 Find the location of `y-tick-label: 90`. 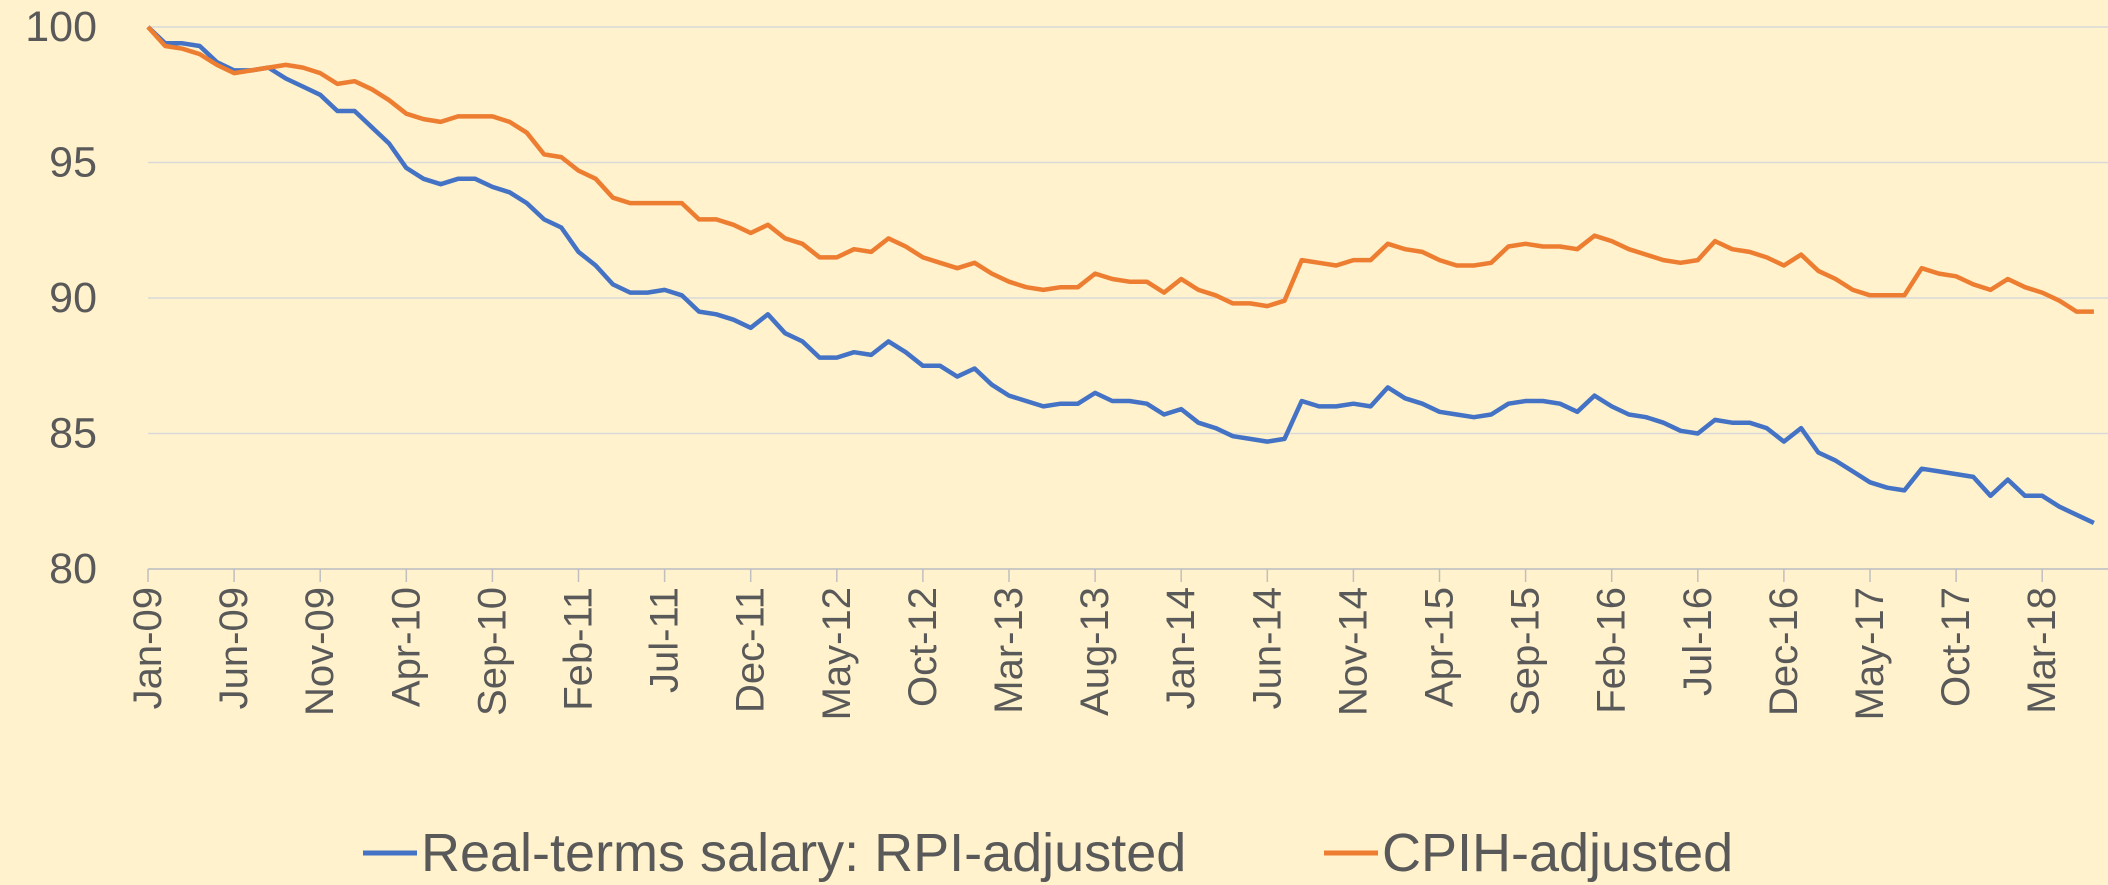

y-tick-label: 90 is located at coordinates (73, 298).